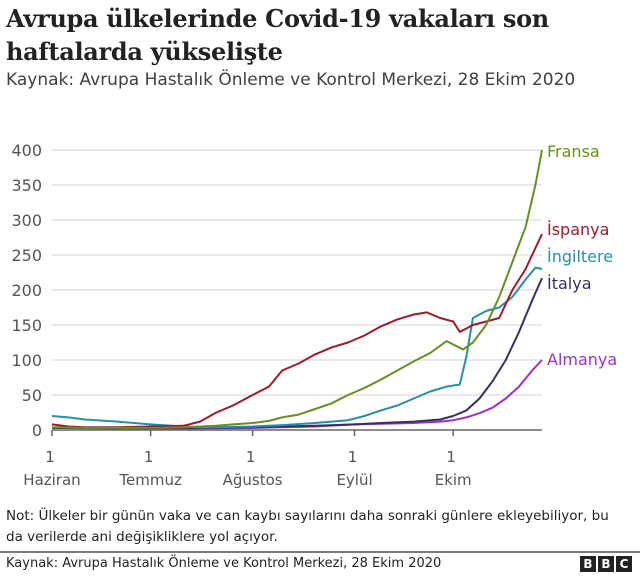 The width and height of the screenshot is (640, 576). Describe the element at coordinates (26, 150) in the screenshot. I see `y-tick-label: 400` at that location.